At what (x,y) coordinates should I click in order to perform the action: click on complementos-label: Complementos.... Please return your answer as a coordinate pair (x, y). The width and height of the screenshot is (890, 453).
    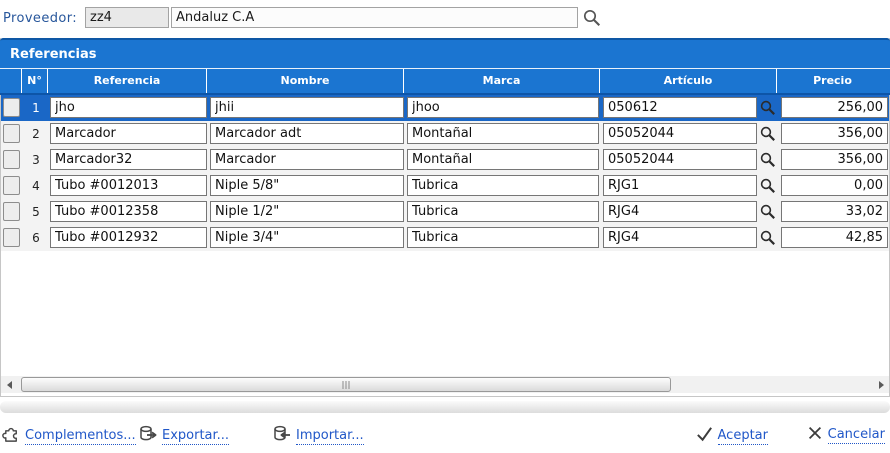
    Looking at the image, I should click on (80, 436).